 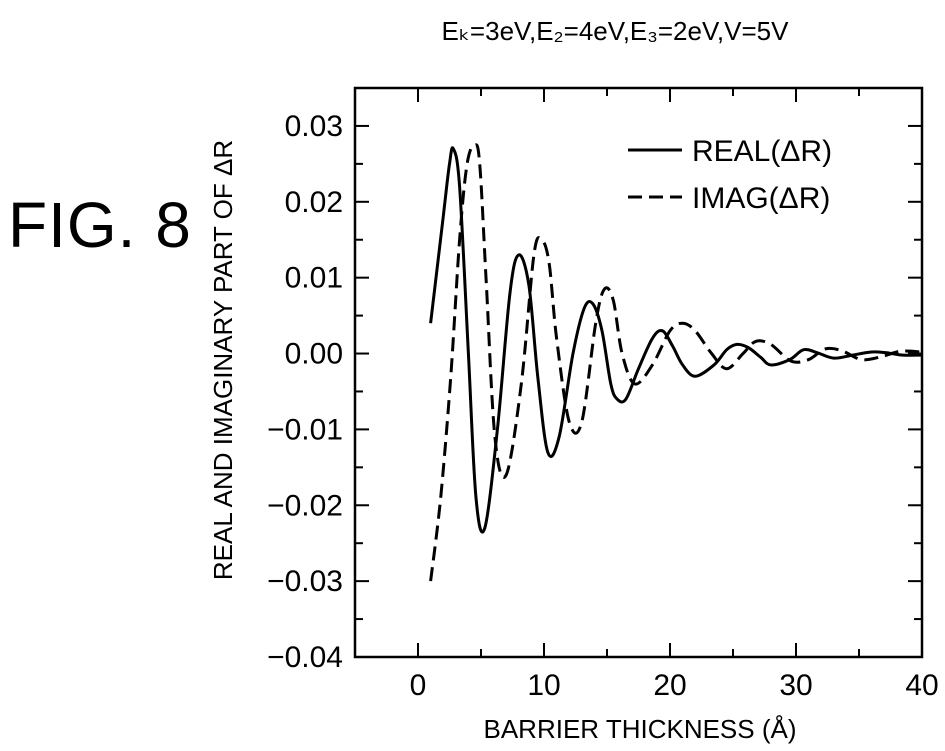 What do you see at coordinates (314, 354) in the screenshot?
I see `y-tick-label: 0.00` at bounding box center [314, 354].